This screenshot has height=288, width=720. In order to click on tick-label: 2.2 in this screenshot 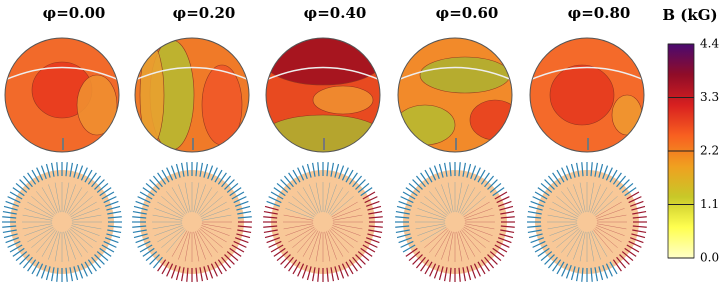, I will do `click(709, 151)`.